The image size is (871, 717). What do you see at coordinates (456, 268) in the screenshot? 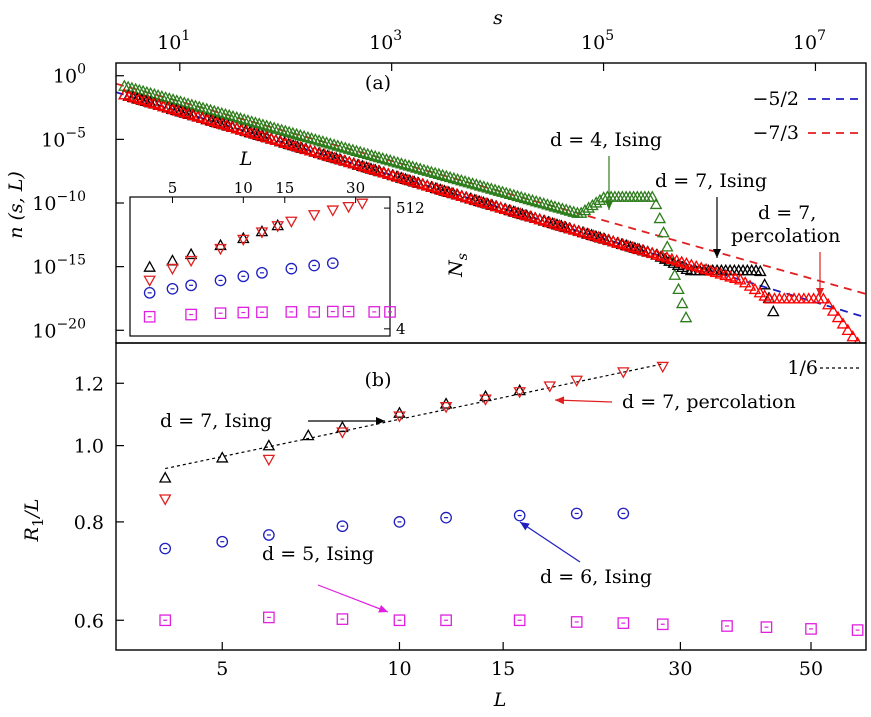
I see `inset-y-axis-label-main: N` at bounding box center [456, 268].